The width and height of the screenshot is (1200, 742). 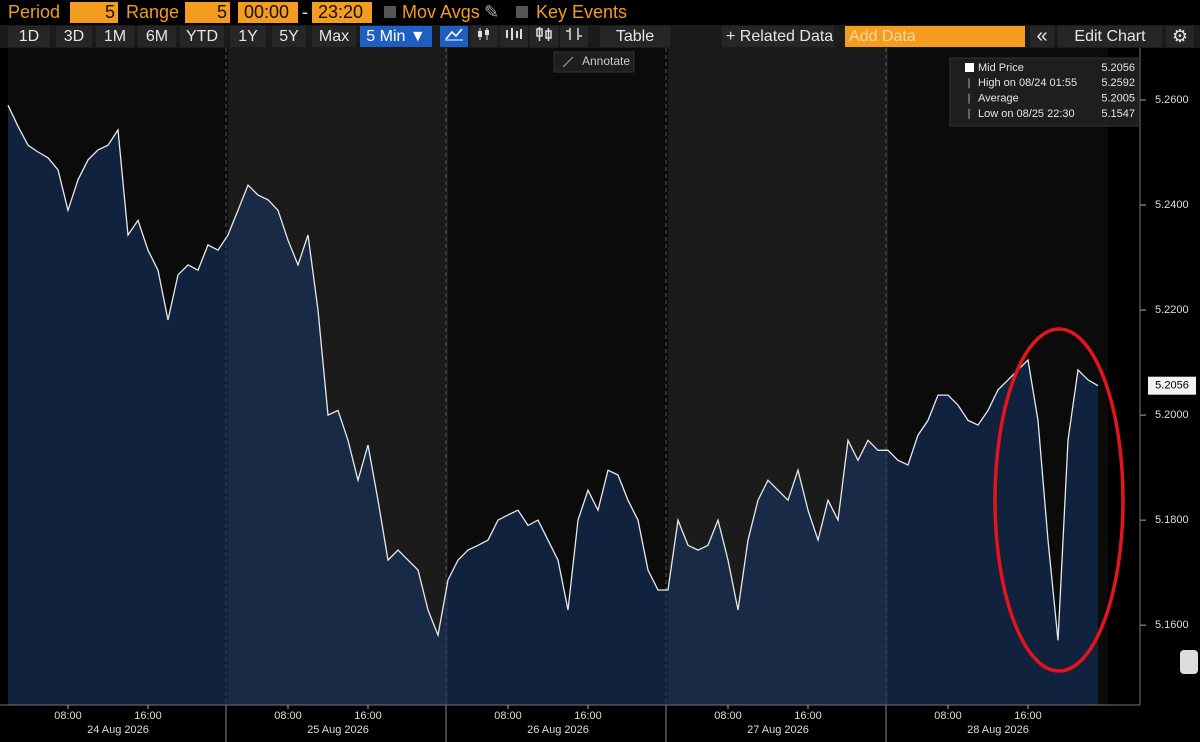 I want to click on last-value-tag, so click(x=1172, y=385).